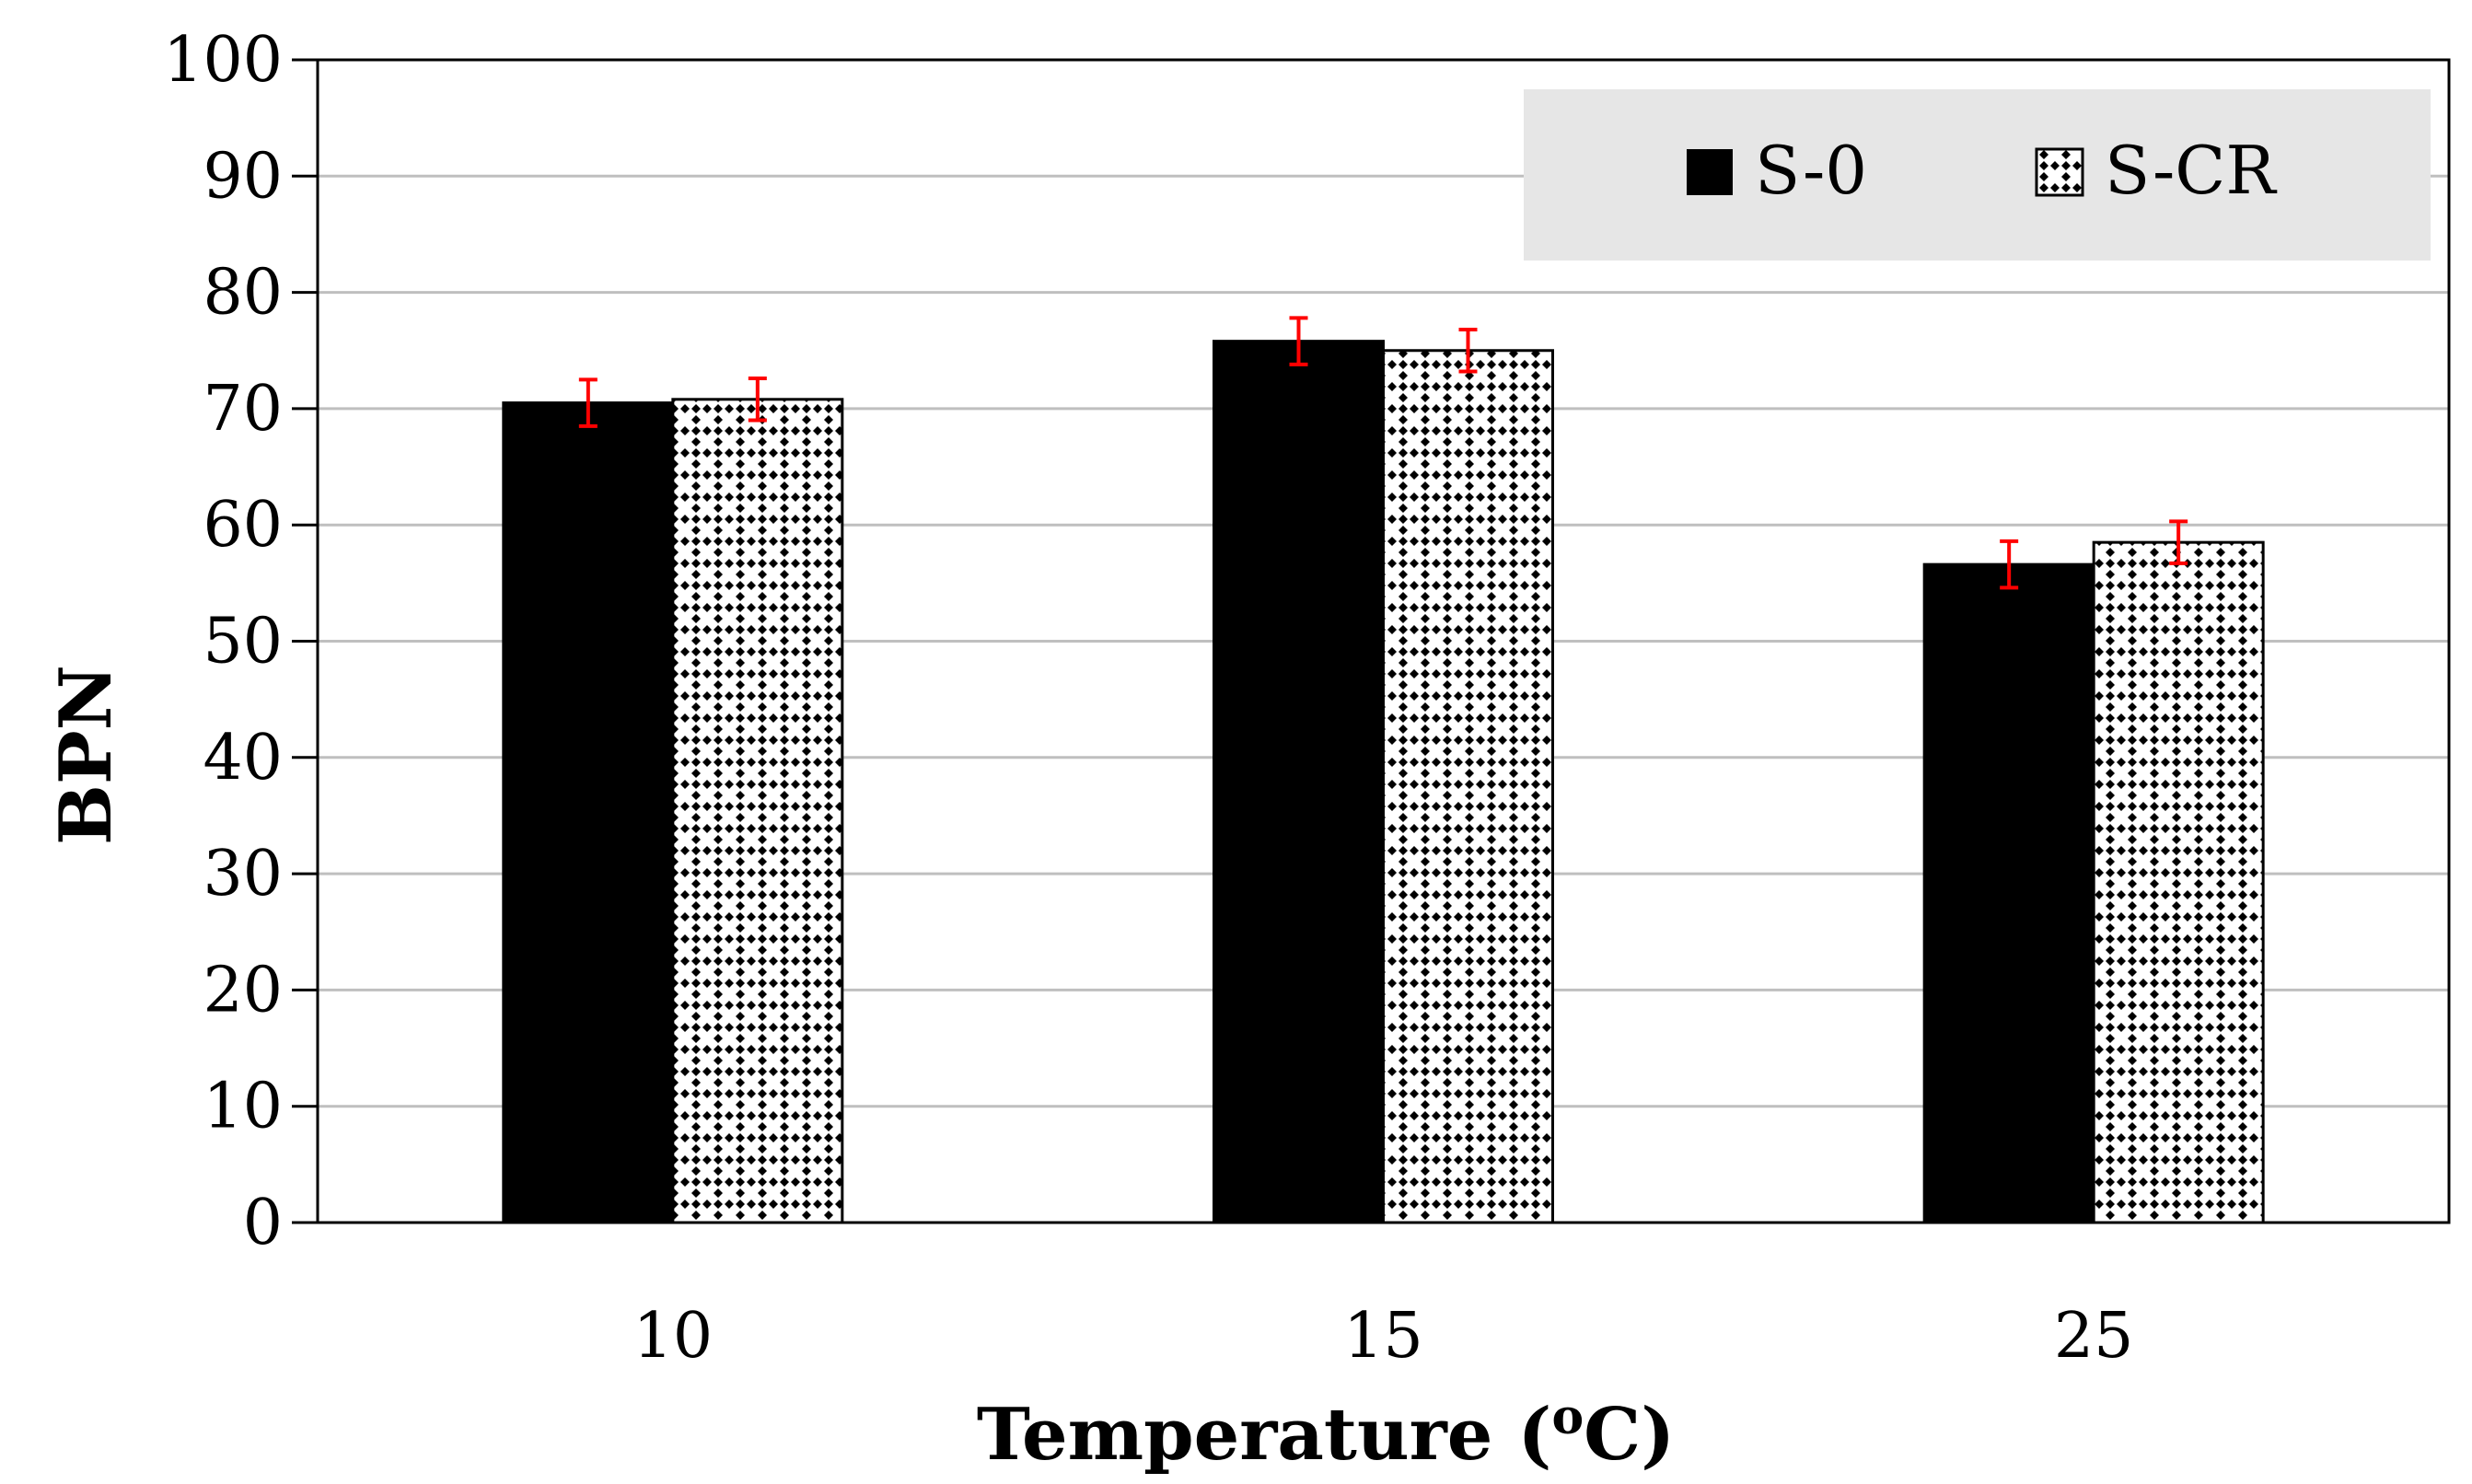 The image size is (2472, 1484). Describe the element at coordinates (1811, 170) in the screenshot. I see `legend-label-s-0: S-0` at that location.